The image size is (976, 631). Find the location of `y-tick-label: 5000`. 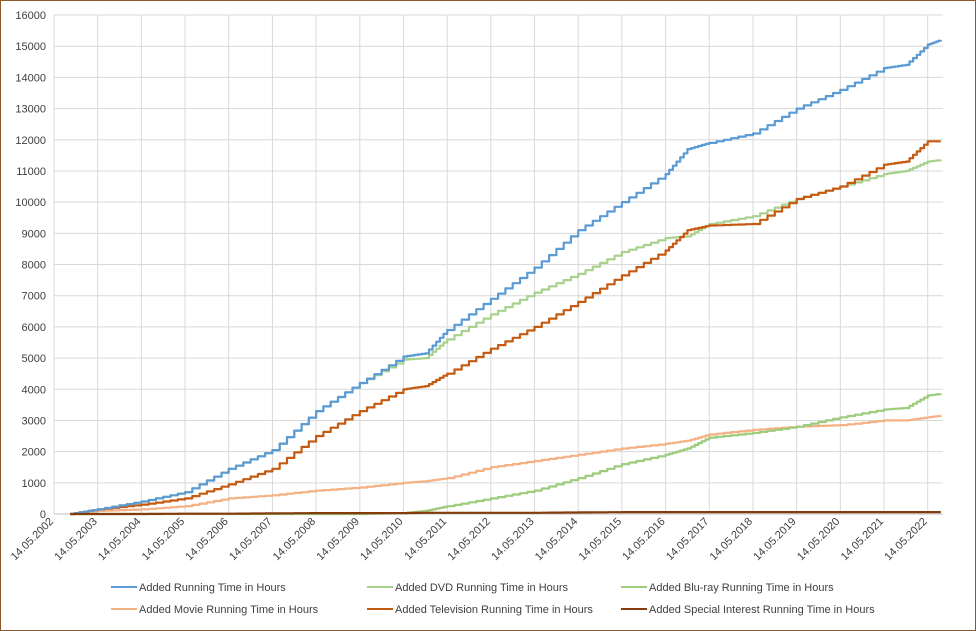

y-tick-label: 5000 is located at coordinates (34, 359).